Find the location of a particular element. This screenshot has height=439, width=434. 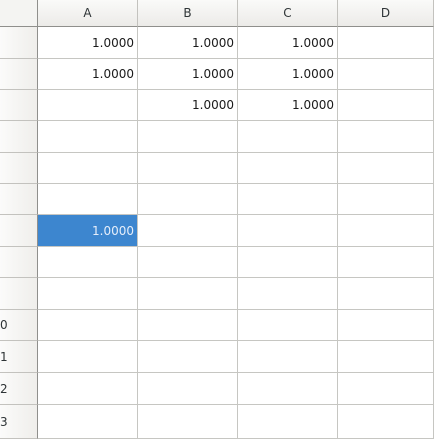

row-header-label: 0 is located at coordinates (4, 325).